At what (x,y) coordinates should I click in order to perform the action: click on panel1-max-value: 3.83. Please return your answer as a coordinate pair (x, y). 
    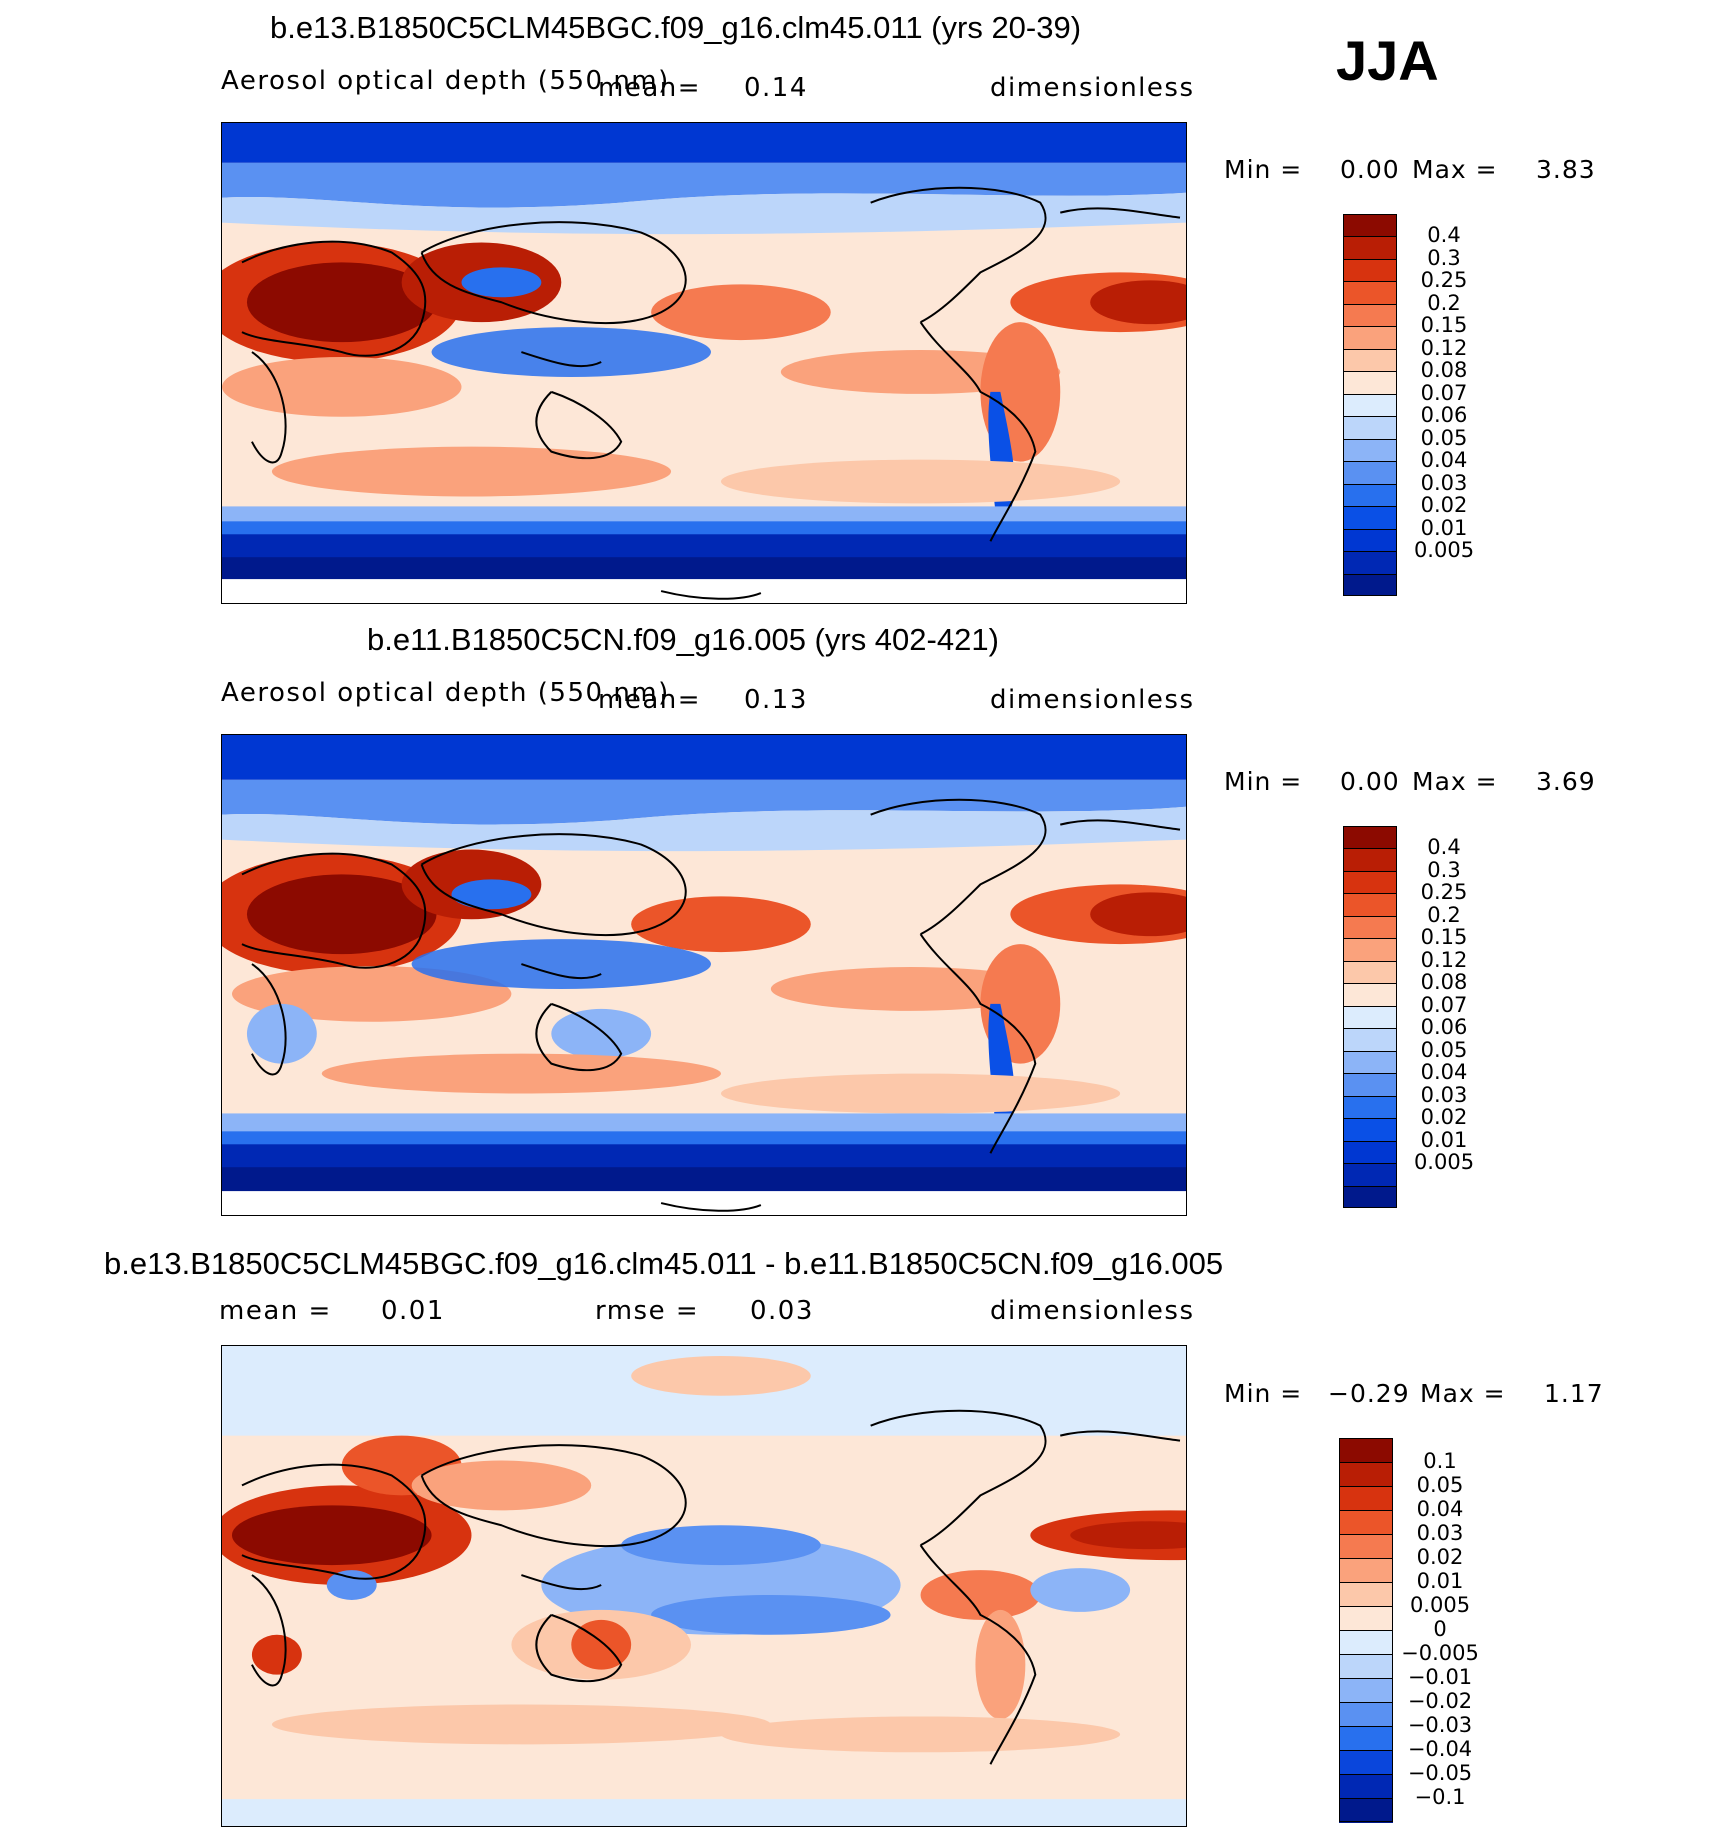
    Looking at the image, I should click on (1566, 169).